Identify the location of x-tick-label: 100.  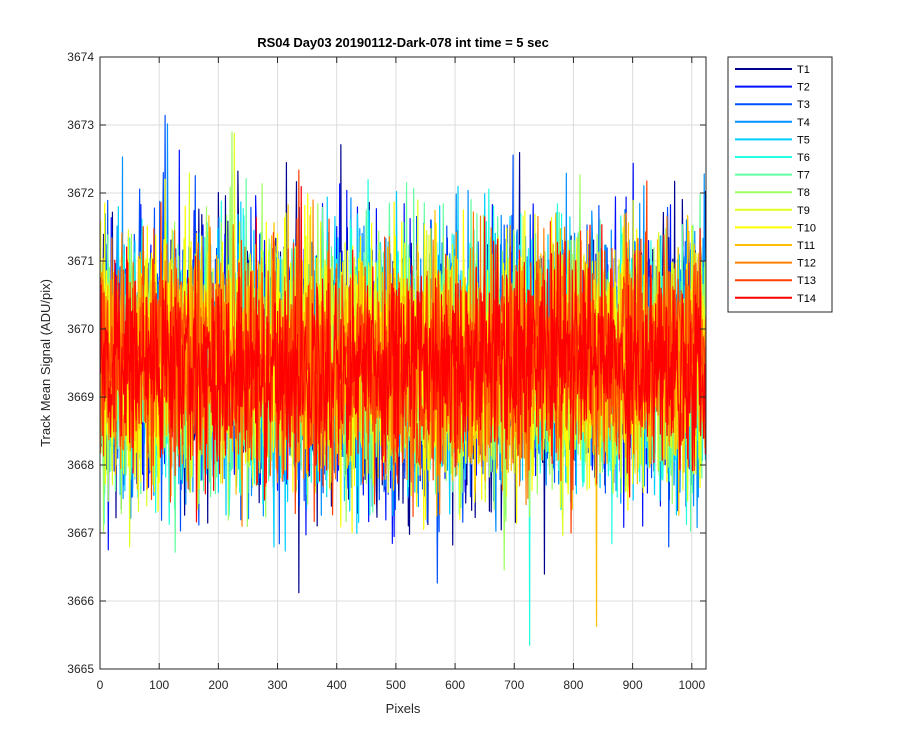
(159, 685).